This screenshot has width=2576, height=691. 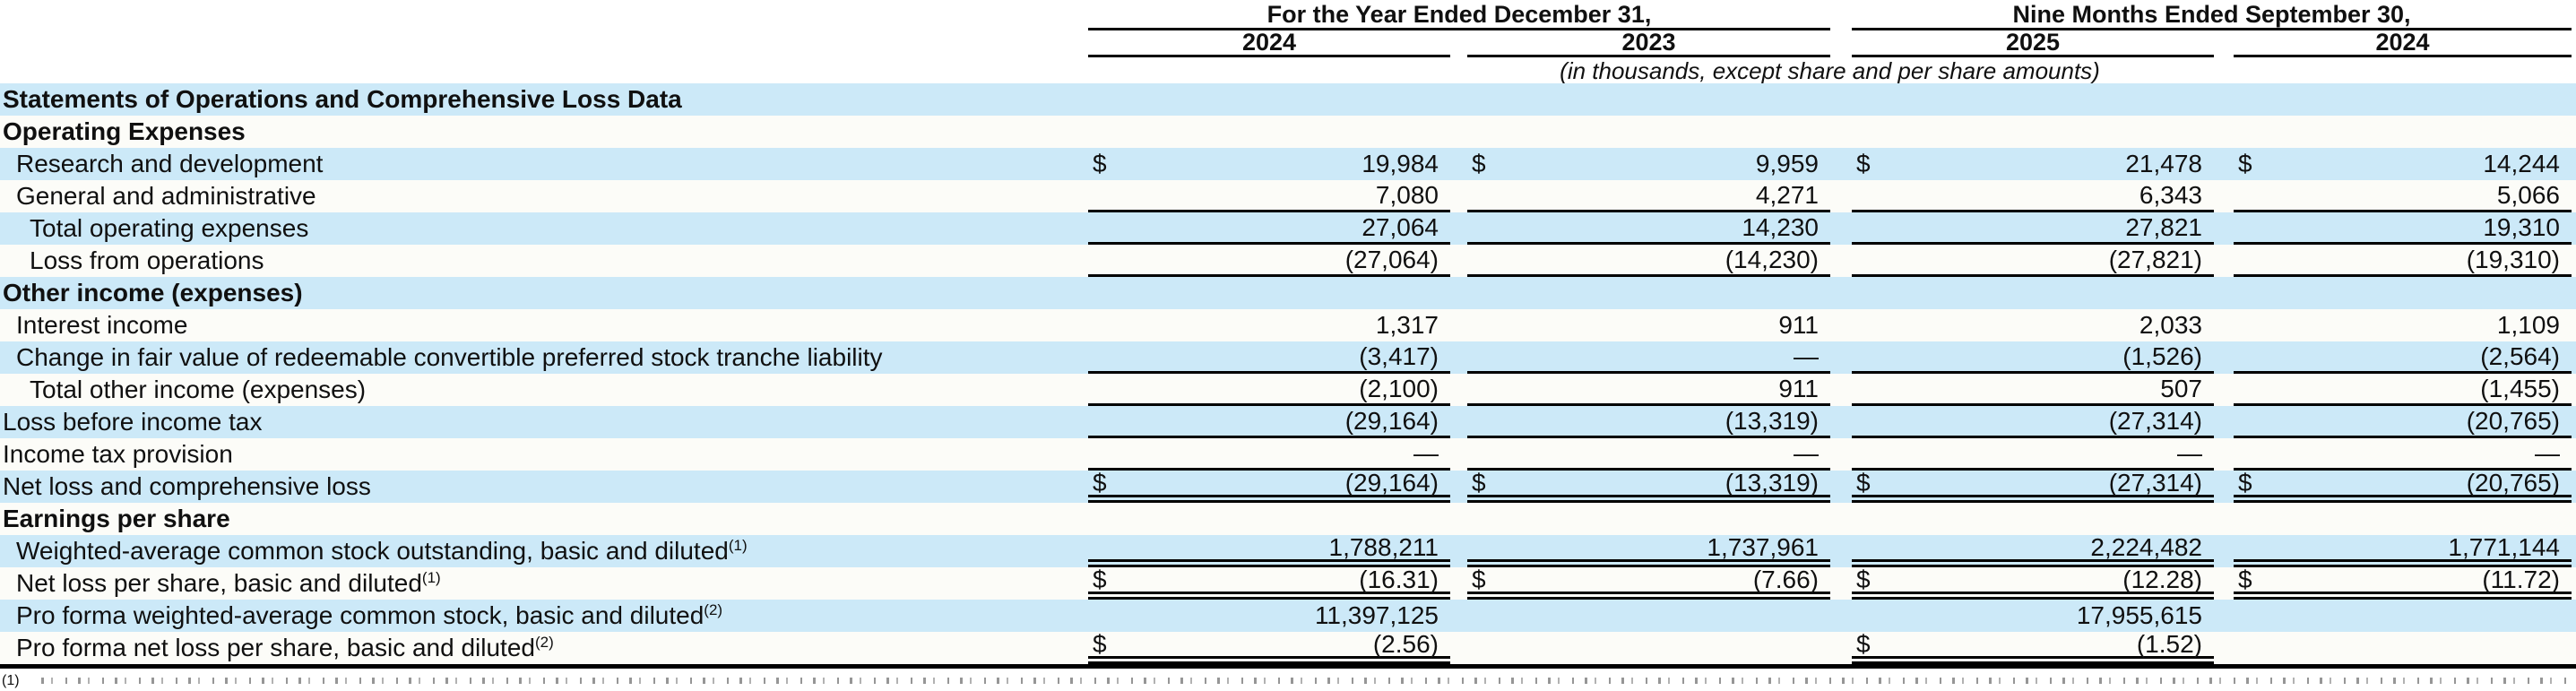 What do you see at coordinates (2163, 227) in the screenshot?
I see `value: 27,821` at bounding box center [2163, 227].